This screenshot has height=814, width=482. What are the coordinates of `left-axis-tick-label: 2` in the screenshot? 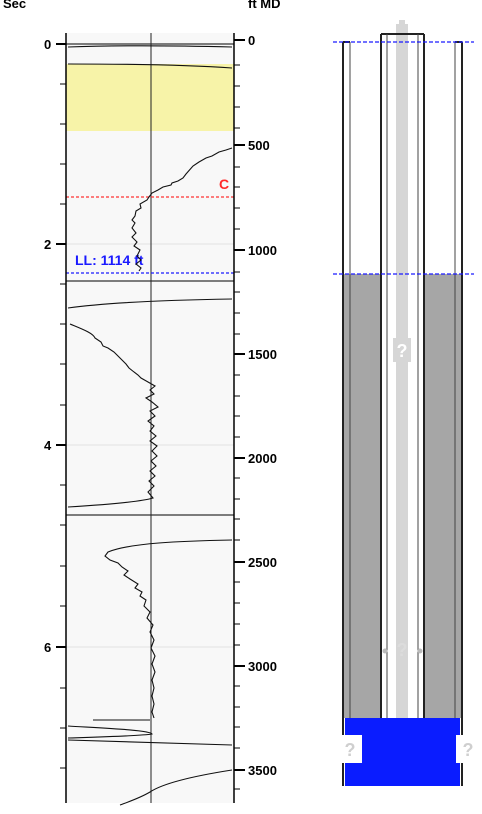 It's located at (47, 244).